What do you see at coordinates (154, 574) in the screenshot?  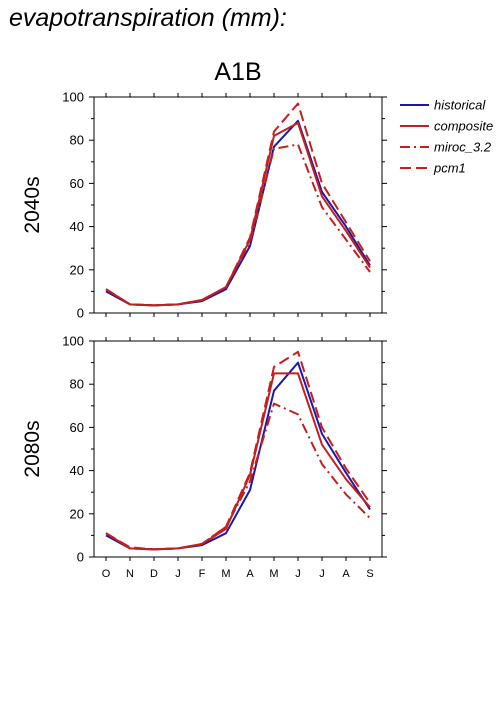 I see `x-tick-label: D` at bounding box center [154, 574].